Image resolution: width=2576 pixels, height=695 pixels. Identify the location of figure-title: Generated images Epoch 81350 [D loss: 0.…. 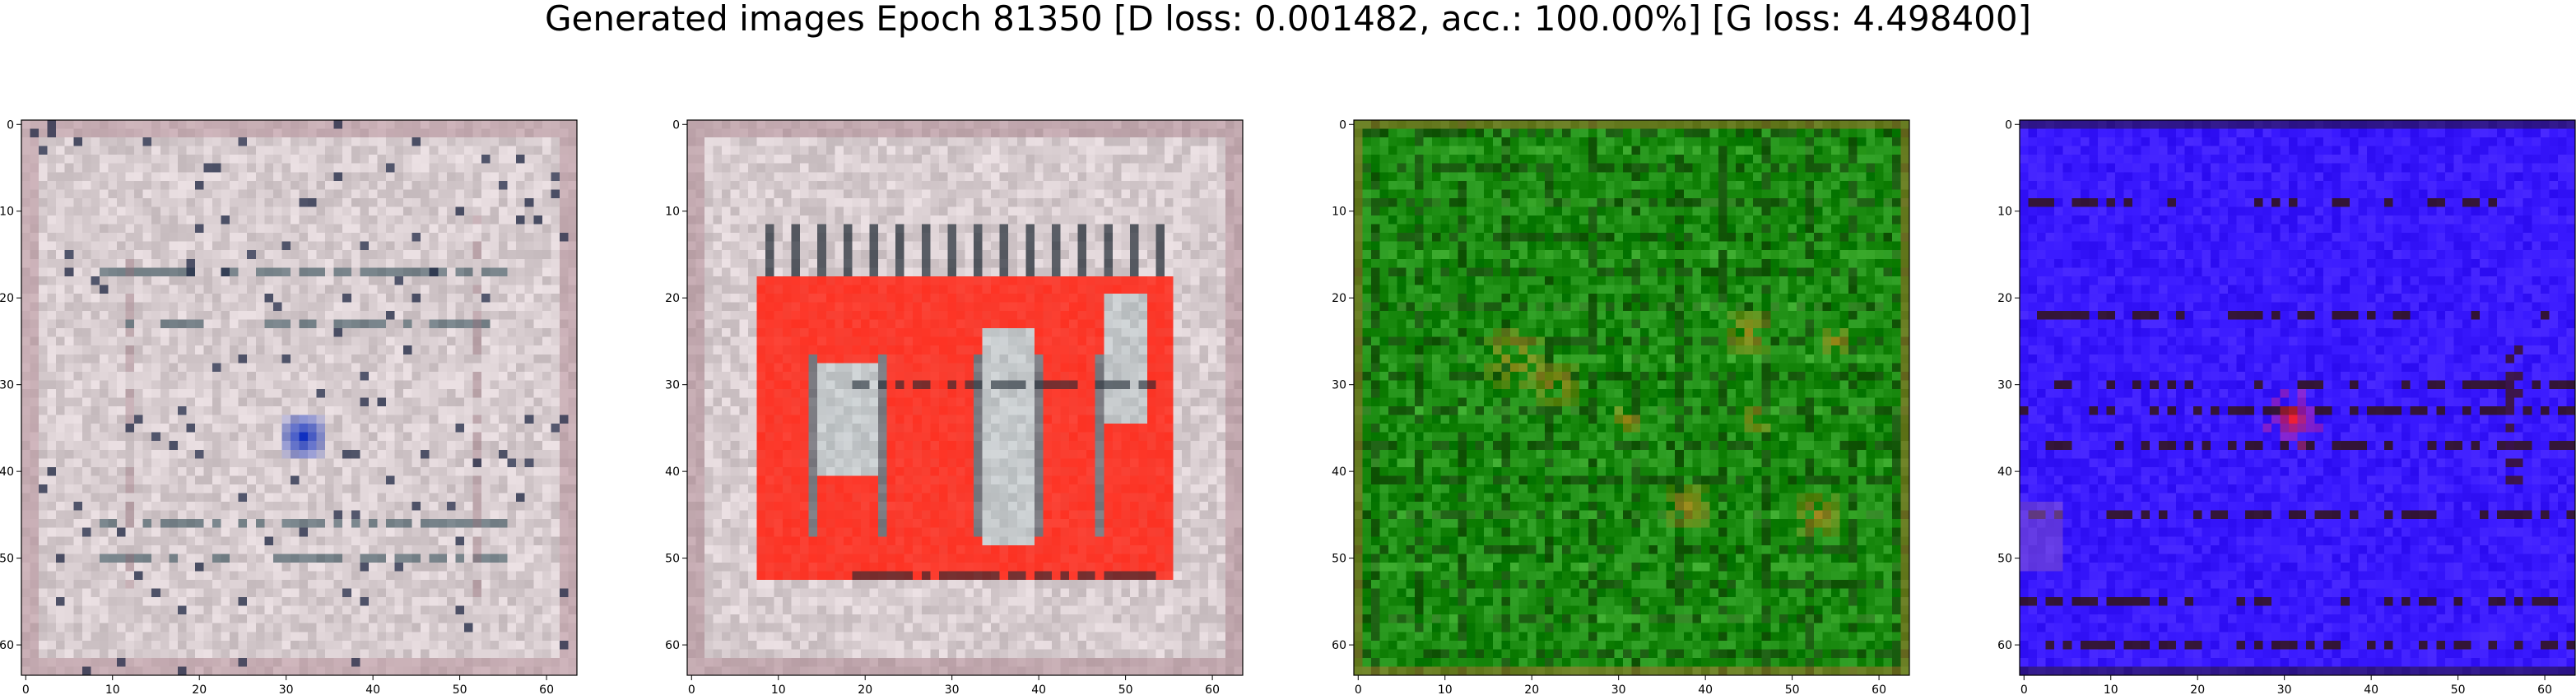
(1288, 19).